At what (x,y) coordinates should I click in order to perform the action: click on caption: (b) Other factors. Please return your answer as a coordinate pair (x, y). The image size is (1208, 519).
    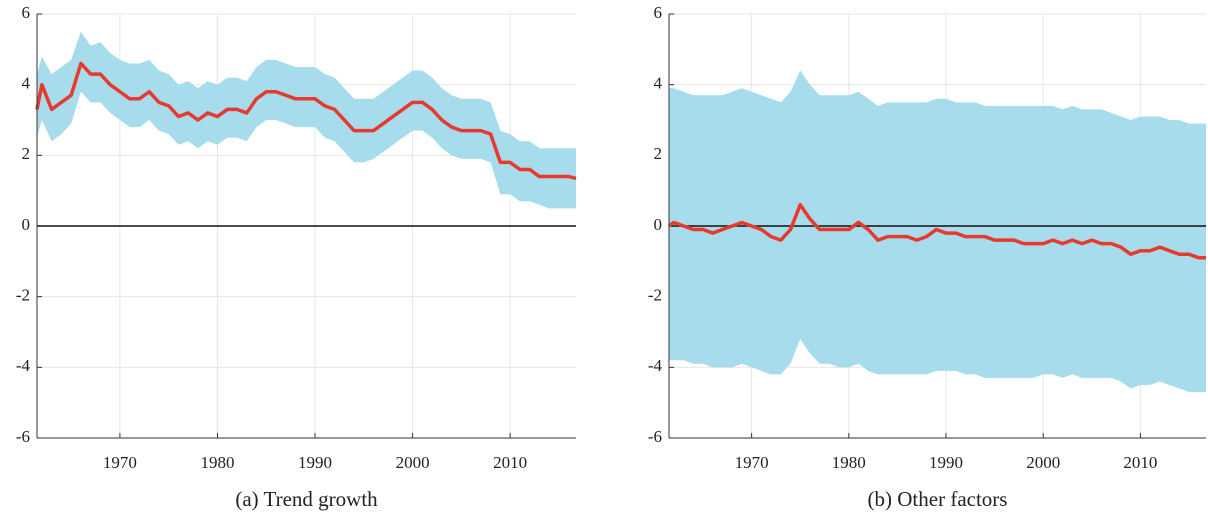
    Looking at the image, I should click on (938, 499).